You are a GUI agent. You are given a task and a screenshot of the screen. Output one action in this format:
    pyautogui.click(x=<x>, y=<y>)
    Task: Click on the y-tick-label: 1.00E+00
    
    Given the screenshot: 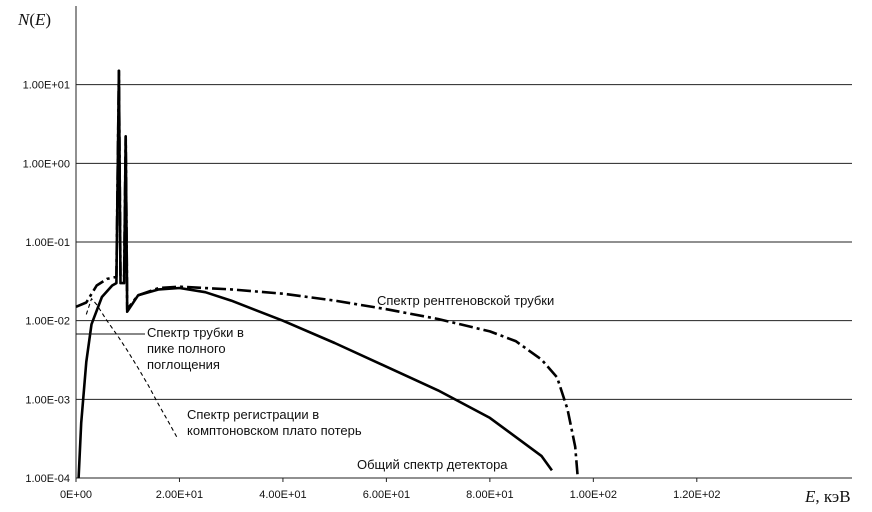 What is the action you would take?
    pyautogui.click(x=46, y=164)
    